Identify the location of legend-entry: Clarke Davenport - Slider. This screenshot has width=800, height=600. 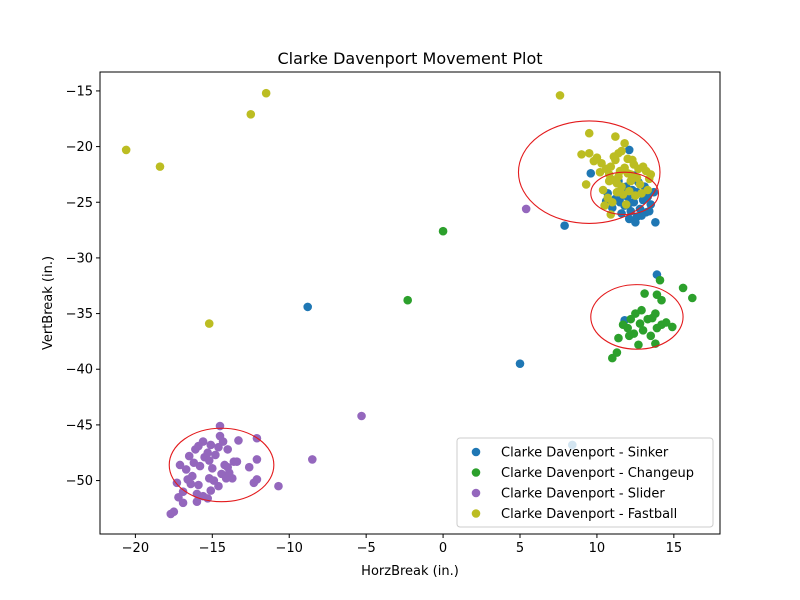
(583, 494).